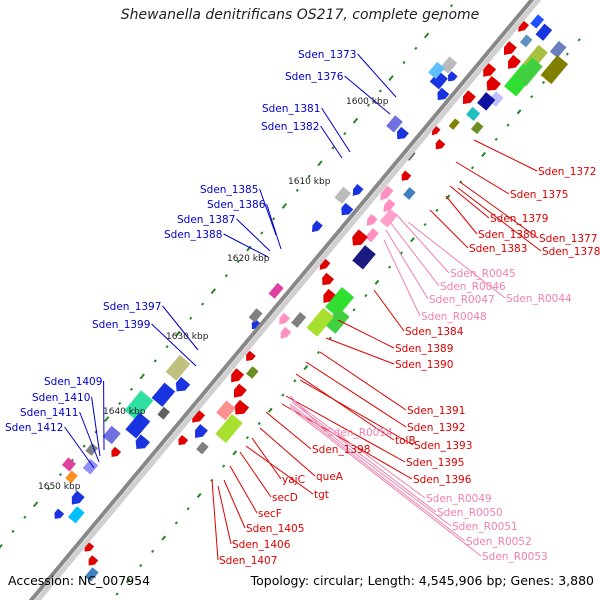 Image resolution: width=600 pixels, height=600 pixels. I want to click on outer-gene-label: Sden_1376, so click(314, 77).